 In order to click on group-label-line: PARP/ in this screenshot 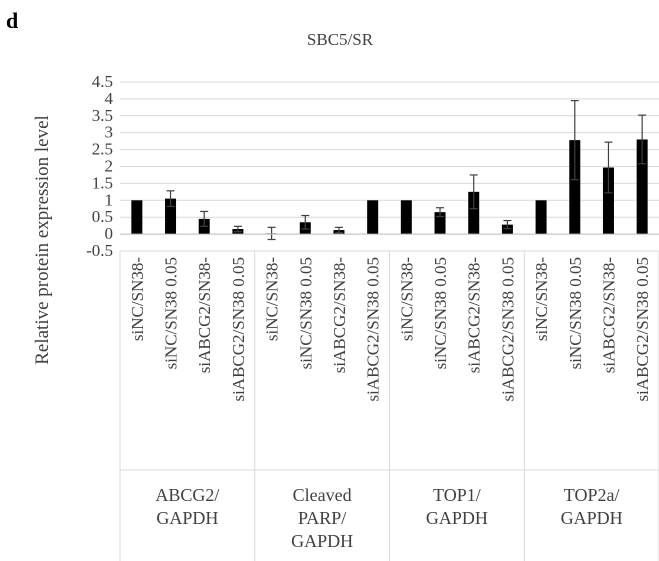, I will do `click(322, 518)`.